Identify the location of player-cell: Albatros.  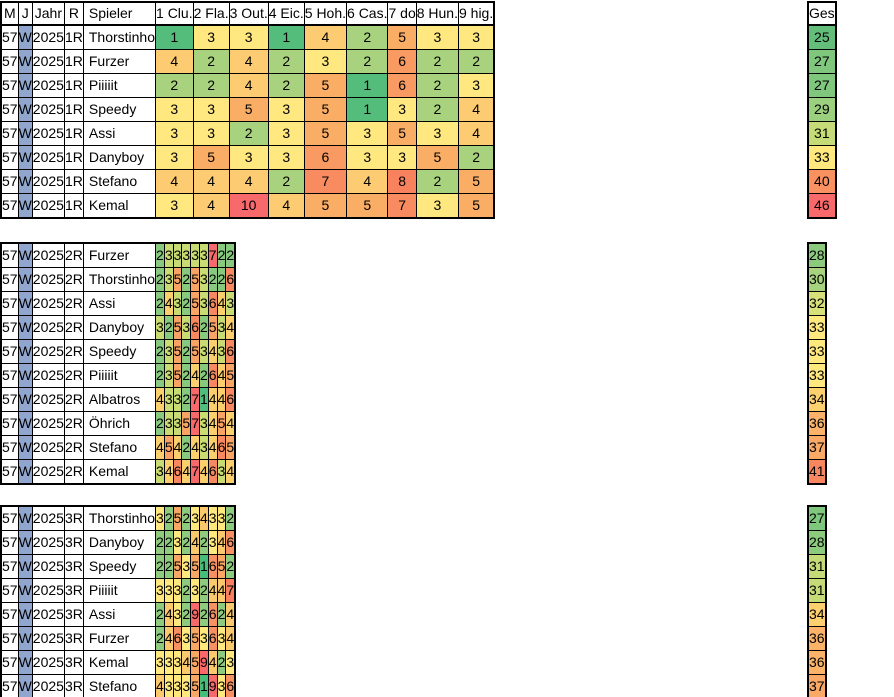
(119, 399).